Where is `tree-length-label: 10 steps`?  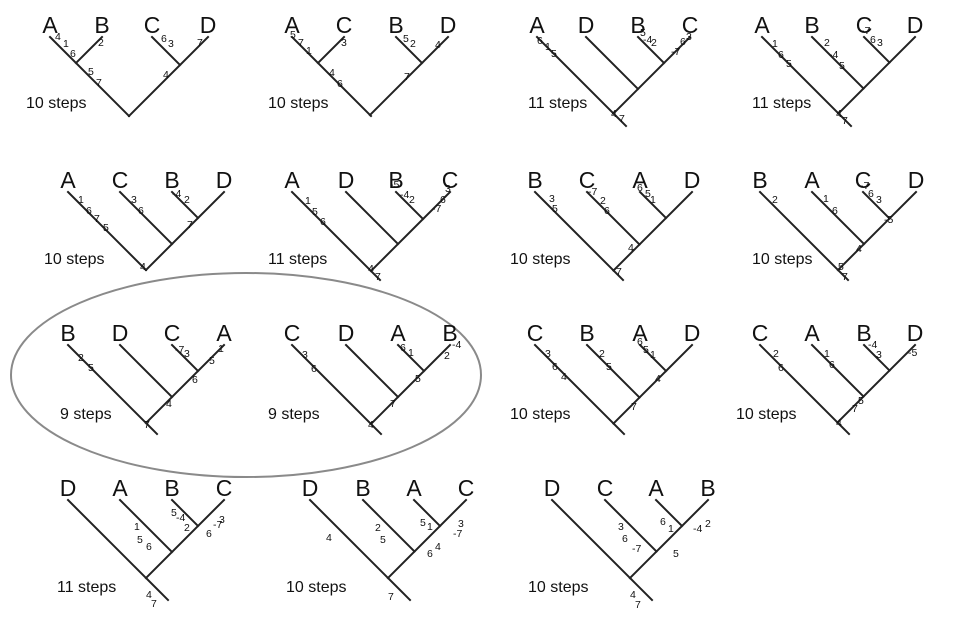 tree-length-label: 10 steps is located at coordinates (316, 587).